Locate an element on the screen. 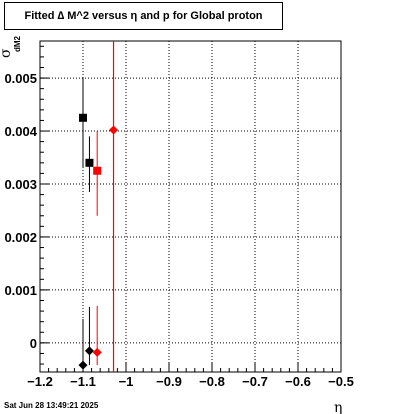 The image size is (400, 414). data-layer is located at coordinates (98, 206).